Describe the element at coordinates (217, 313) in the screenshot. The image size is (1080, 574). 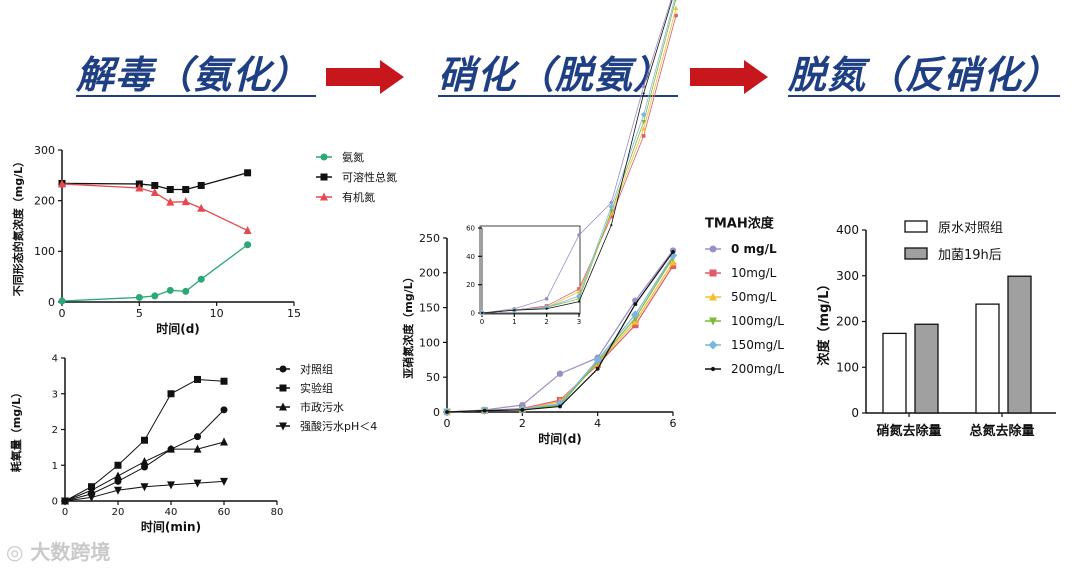
I see `x-tick-label: 10` at that location.